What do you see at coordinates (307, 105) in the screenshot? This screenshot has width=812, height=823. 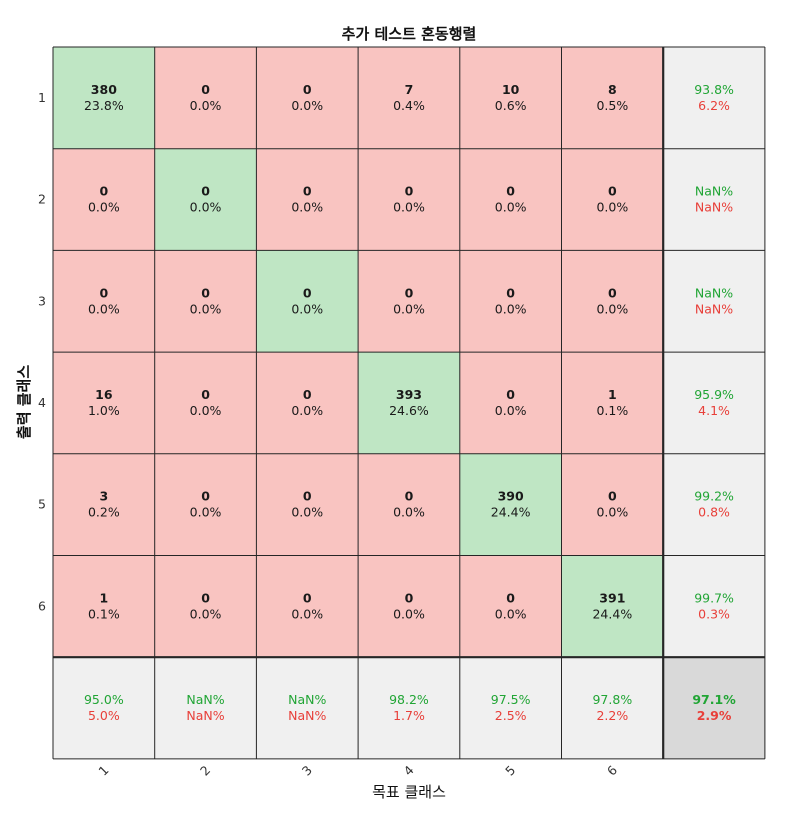 I see `cell-1-3-bottom-label: 0.0%` at bounding box center [307, 105].